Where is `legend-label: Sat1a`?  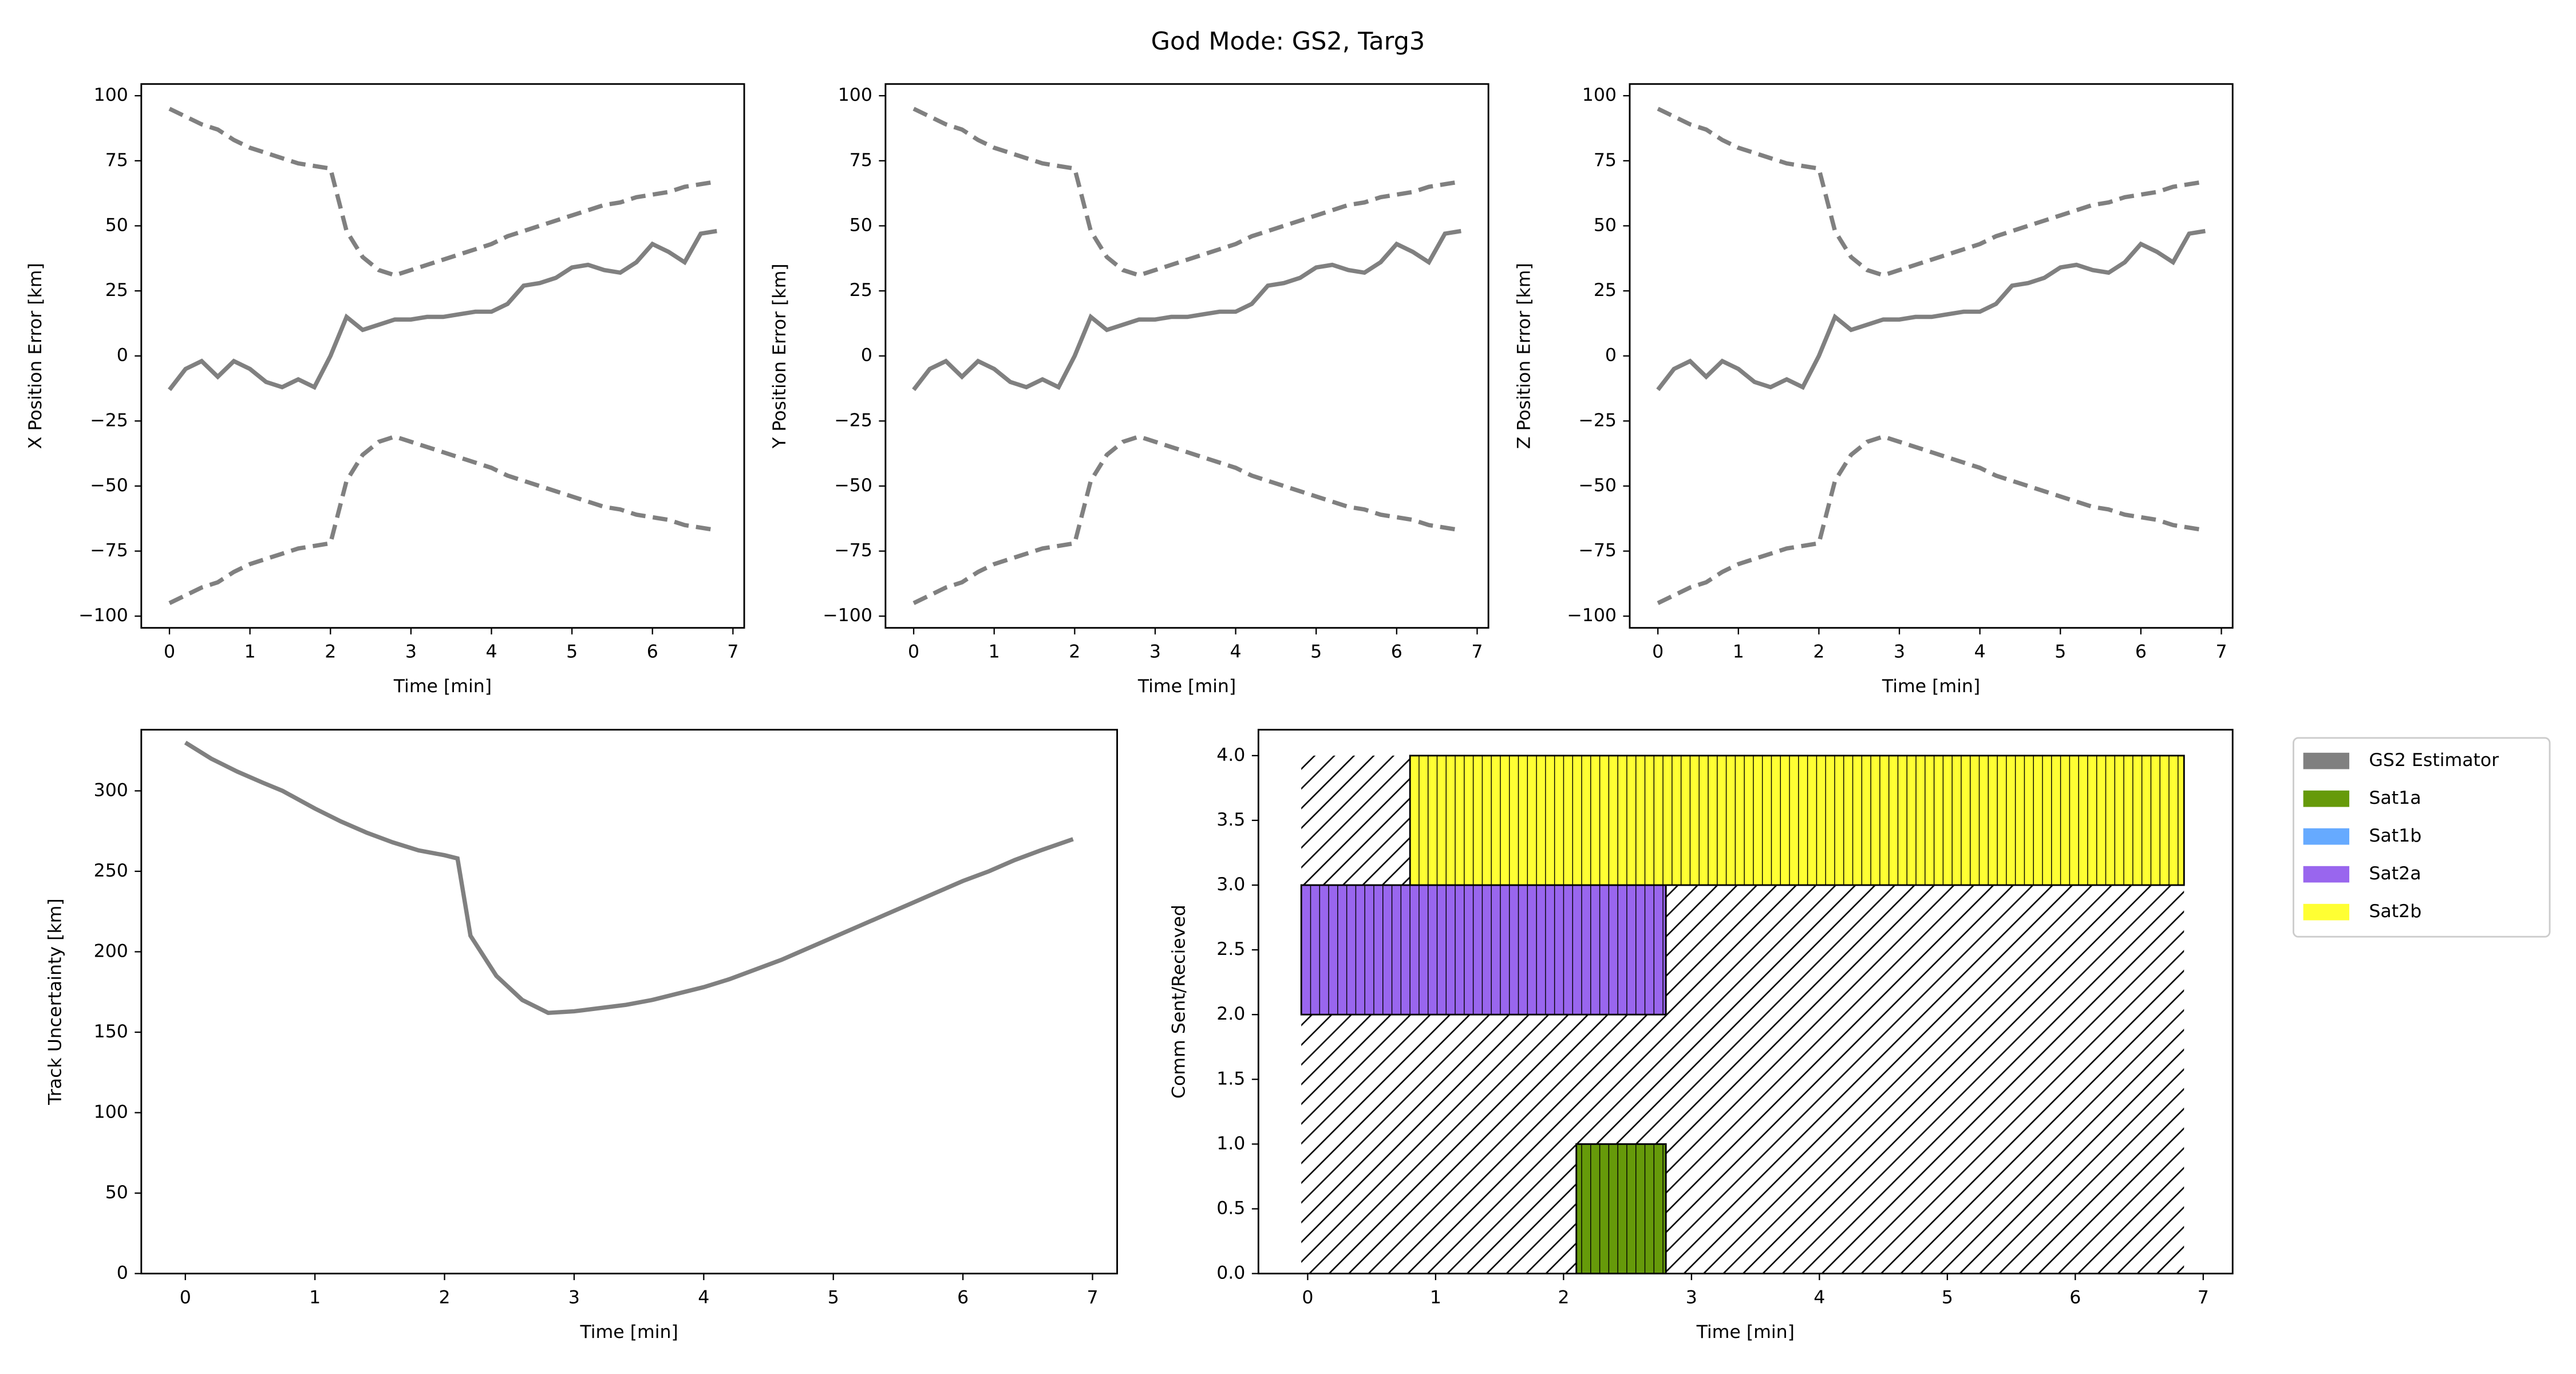
legend-label: Sat1a is located at coordinates (2395, 798).